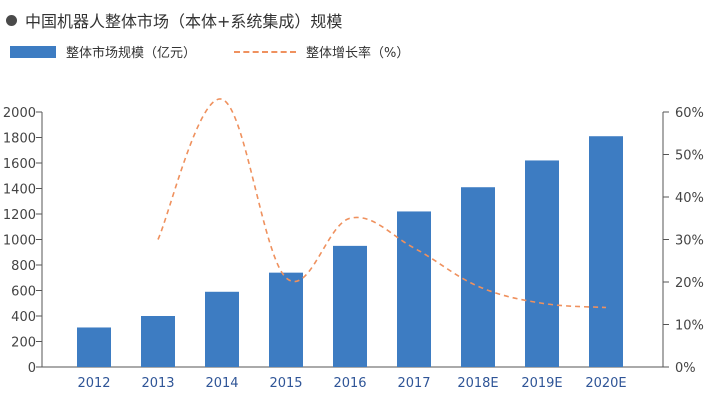 This screenshot has width=720, height=406. I want to click on y-right-tick-label: 0%, so click(685, 368).